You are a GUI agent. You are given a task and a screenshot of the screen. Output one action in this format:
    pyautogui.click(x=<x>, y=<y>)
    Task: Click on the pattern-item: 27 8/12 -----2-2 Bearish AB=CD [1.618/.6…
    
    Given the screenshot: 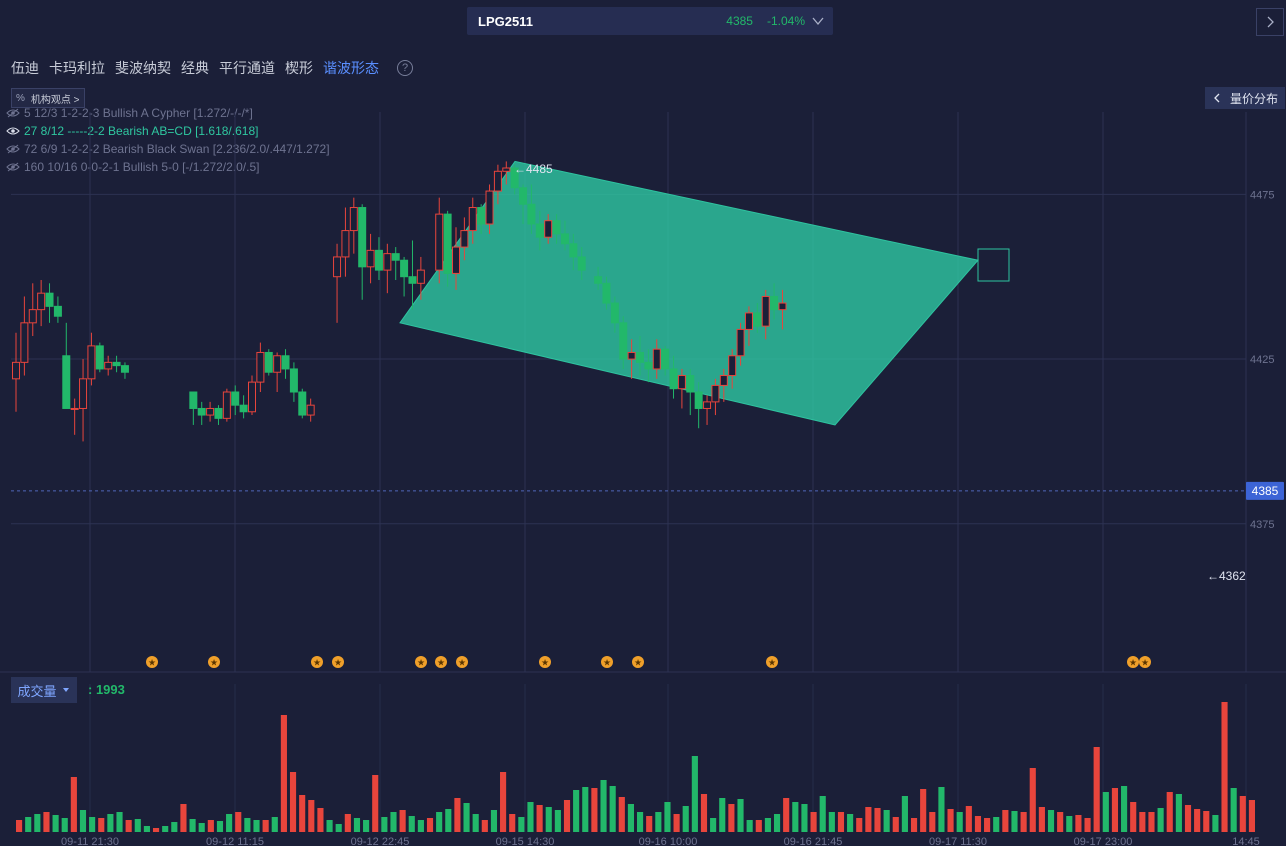 What is the action you would take?
    pyautogui.click(x=168, y=131)
    